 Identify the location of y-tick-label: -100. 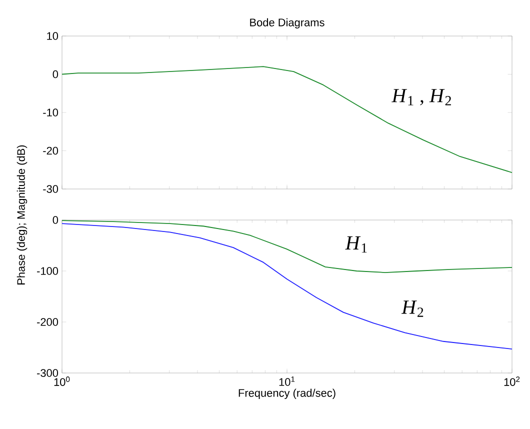
(47, 271).